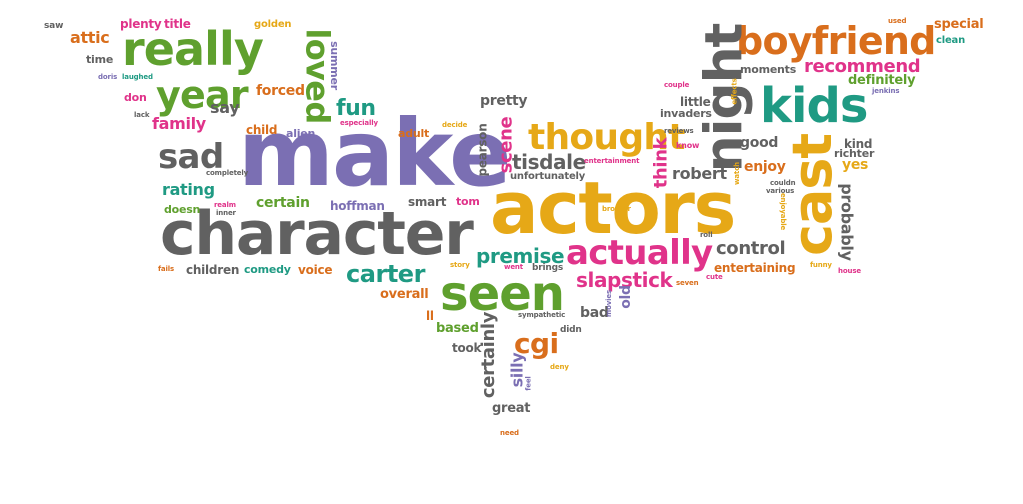  I want to click on word-reviews: reviews, so click(679, 131).